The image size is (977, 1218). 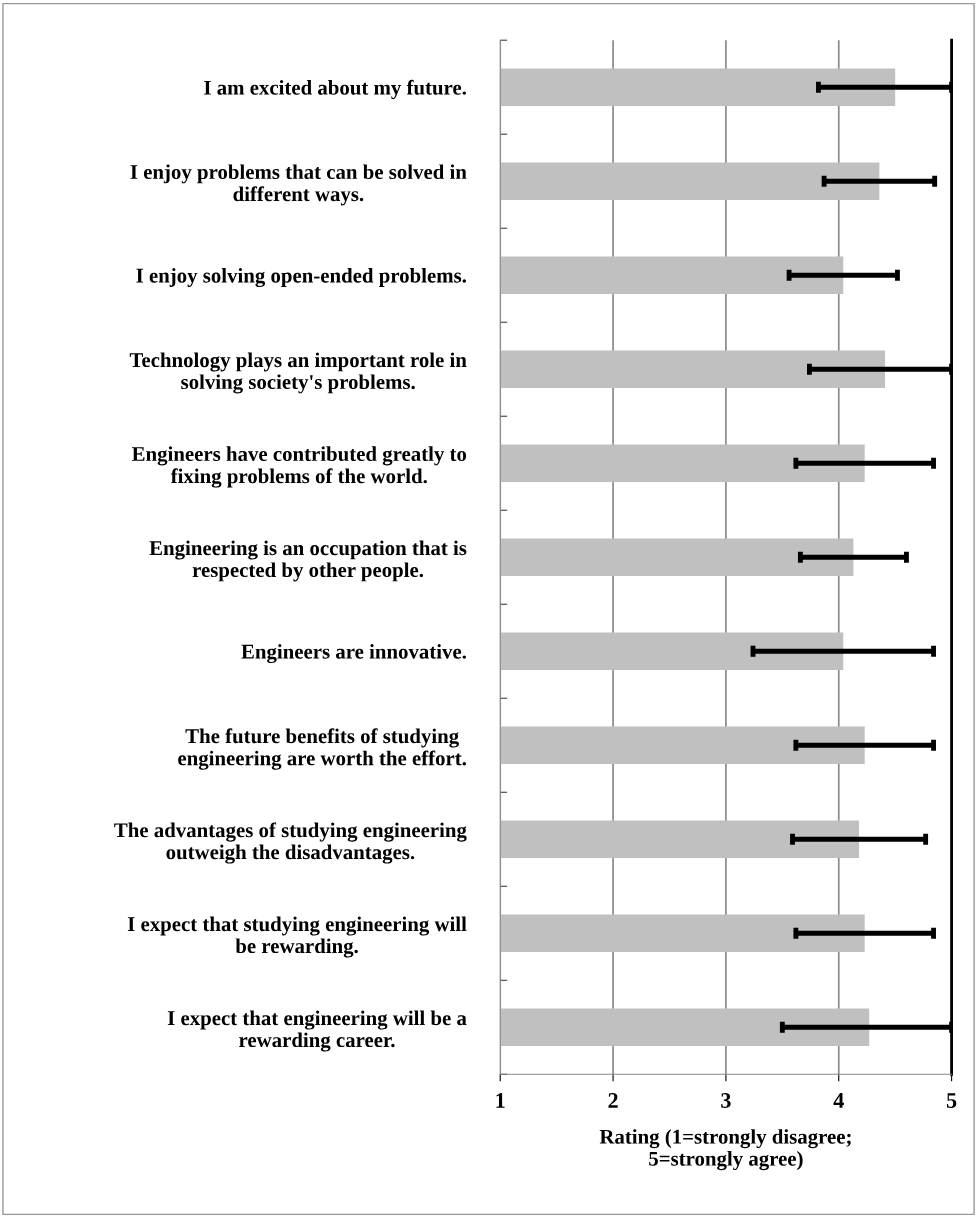 What do you see at coordinates (322, 749) in the screenshot?
I see `y-tick-label: The future benefits of studying engineering are worth the effort.` at bounding box center [322, 749].